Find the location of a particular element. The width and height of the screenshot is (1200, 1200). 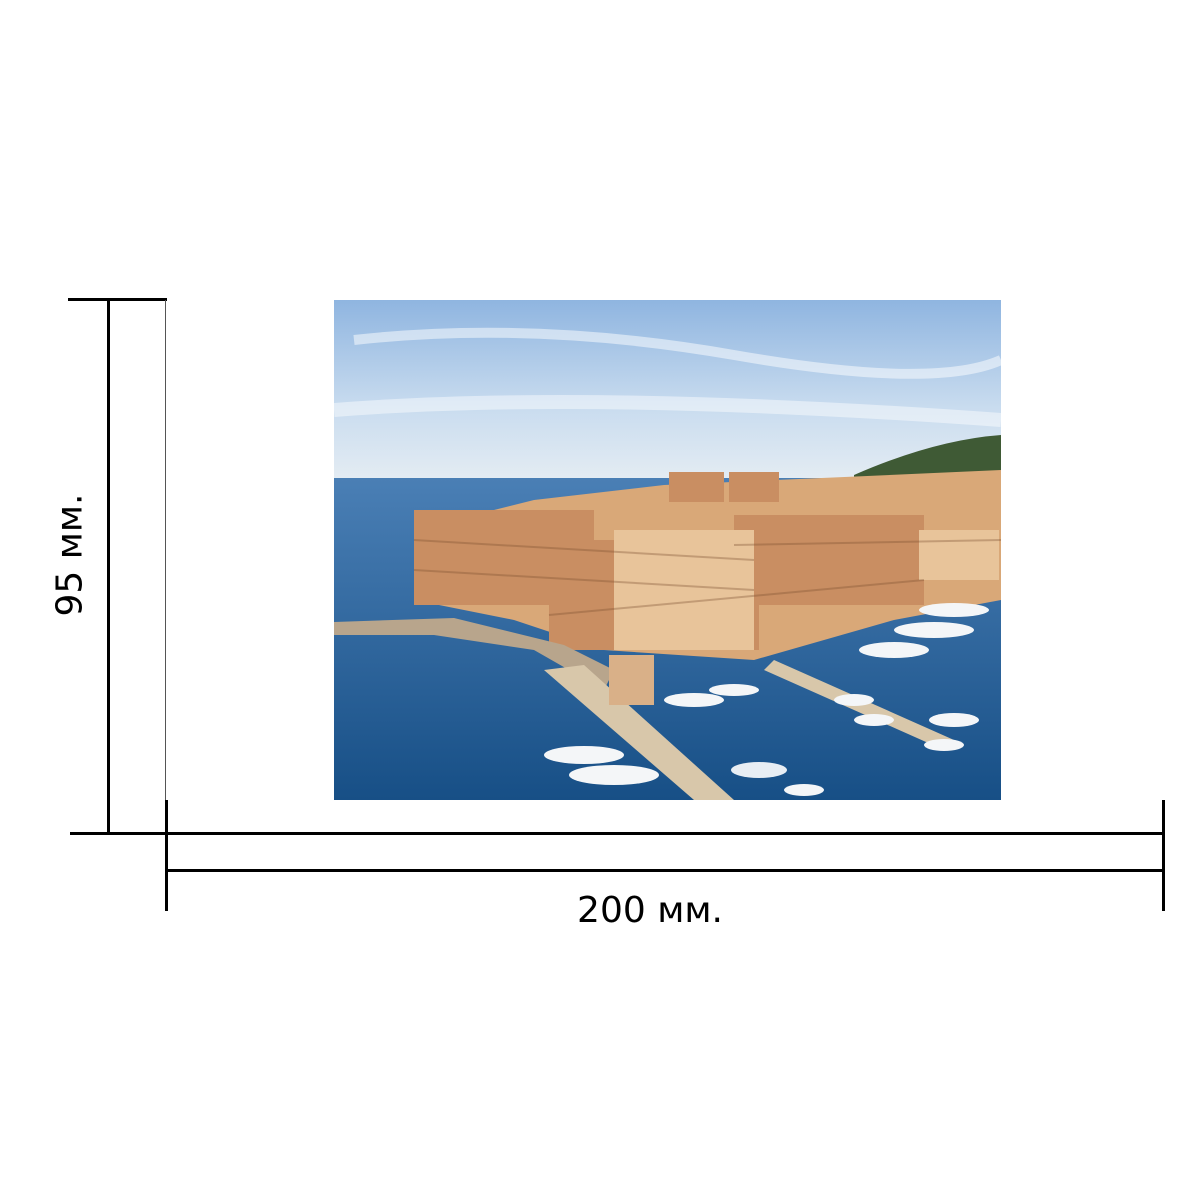

height-extension-line is located at coordinates (165, 567).